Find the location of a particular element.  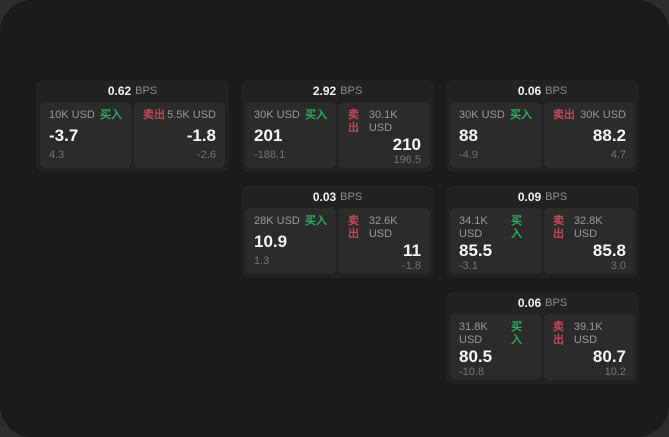

bps-header: 2.92 BPS is located at coordinates (337, 91).